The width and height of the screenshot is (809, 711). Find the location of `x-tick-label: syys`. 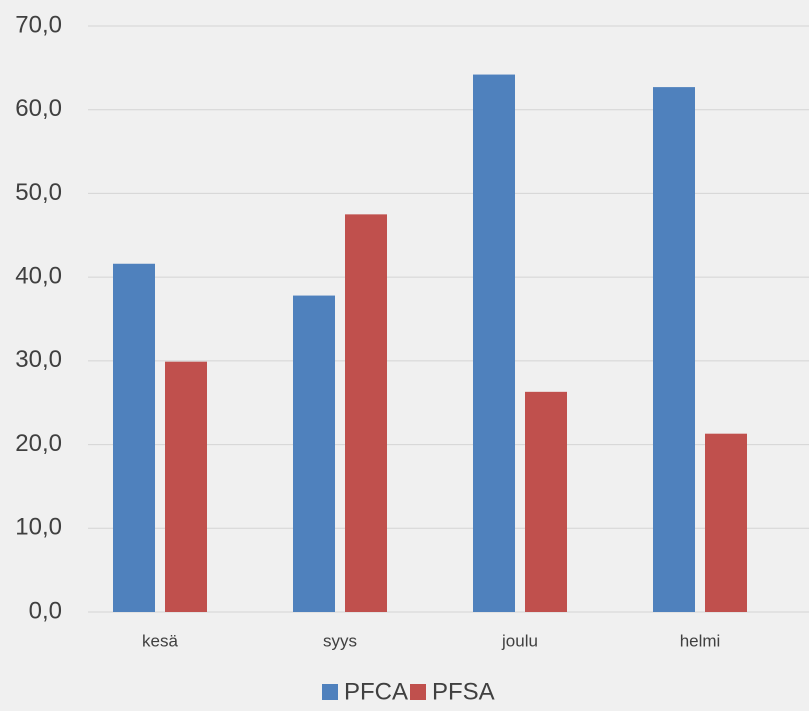

x-tick-label: syys is located at coordinates (340, 640).